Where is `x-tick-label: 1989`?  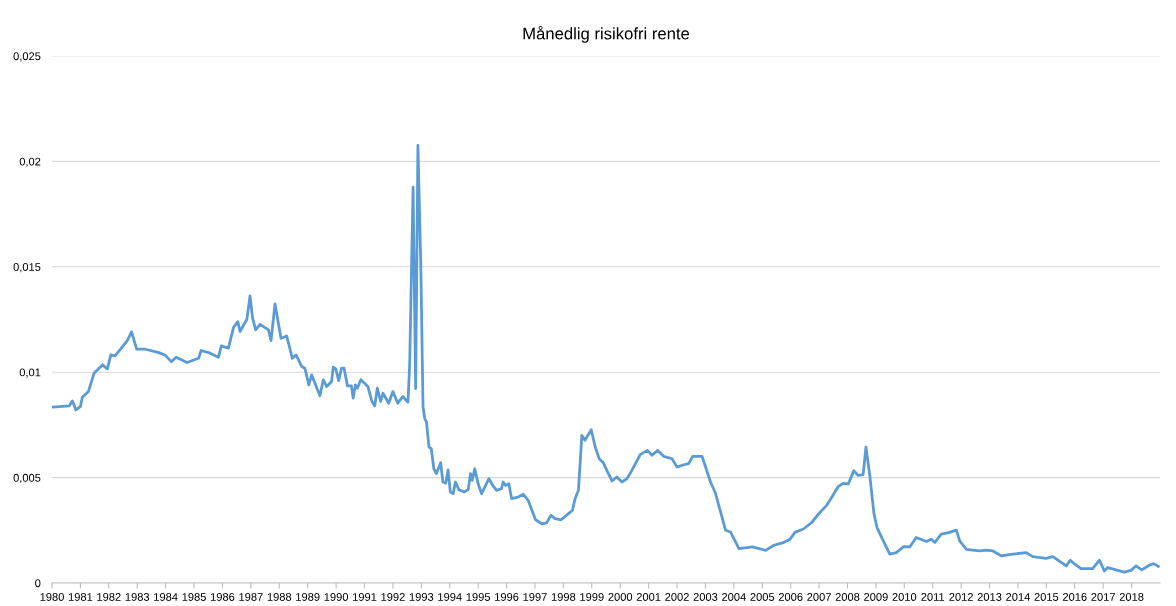 x-tick-label: 1989 is located at coordinates (308, 597).